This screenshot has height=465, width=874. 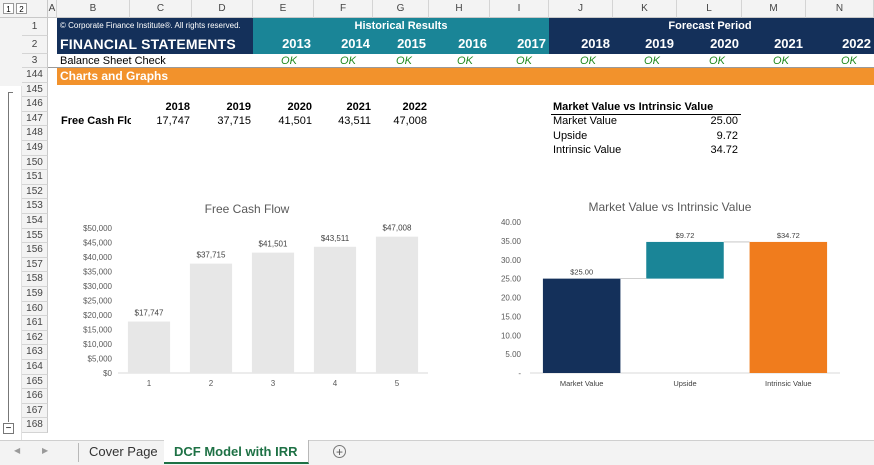 What do you see at coordinates (35, 382) in the screenshot?
I see `row-header-165: 165` at bounding box center [35, 382].